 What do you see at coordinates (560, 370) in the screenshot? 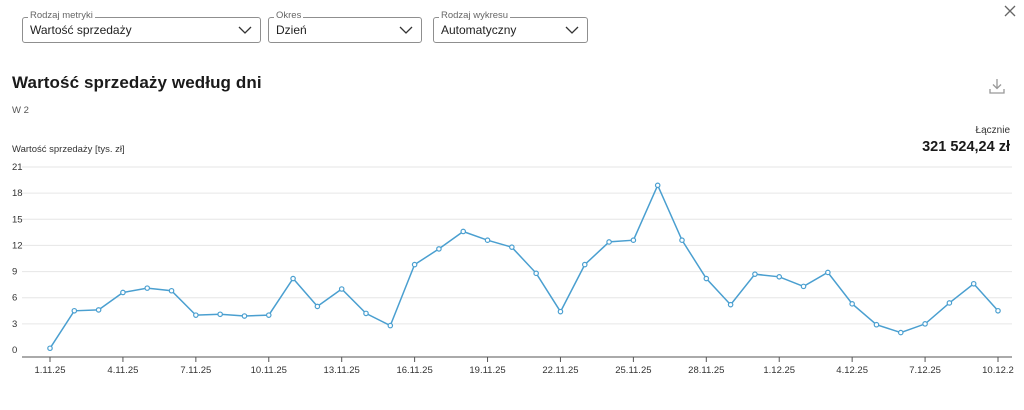
I see `x-tick-label: 22.11.25` at bounding box center [560, 370].